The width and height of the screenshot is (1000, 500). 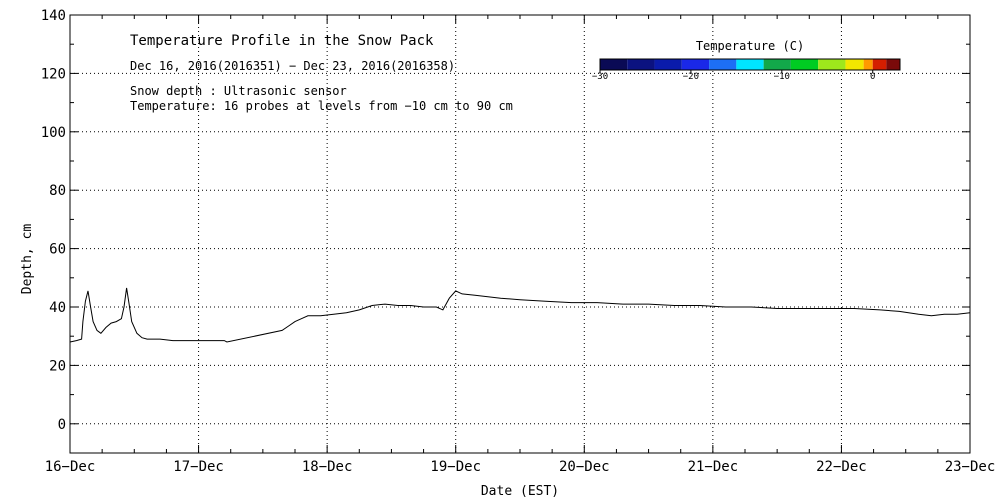 What do you see at coordinates (70, 467) in the screenshot?
I see `x-tick-label: 16−Dec` at bounding box center [70, 467].